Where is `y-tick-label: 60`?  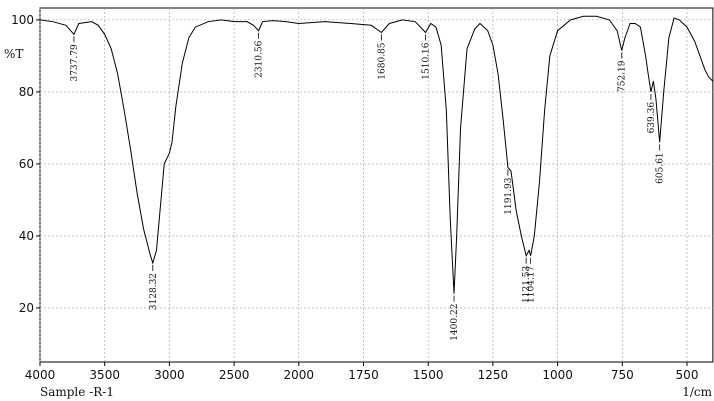
y-tick-label: 60 is located at coordinates (26, 164).